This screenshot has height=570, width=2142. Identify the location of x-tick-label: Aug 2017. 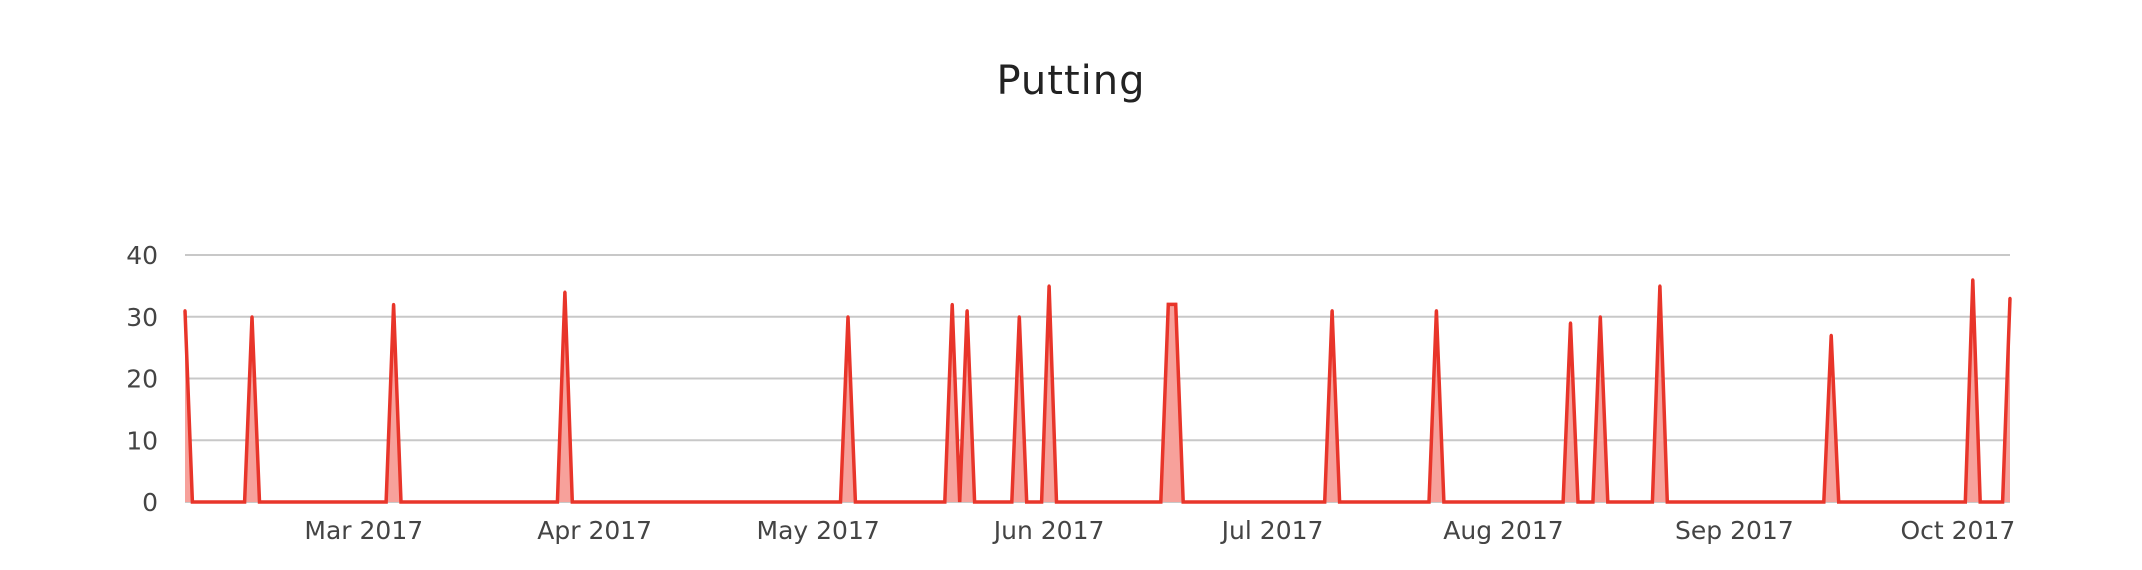
(1503, 530).